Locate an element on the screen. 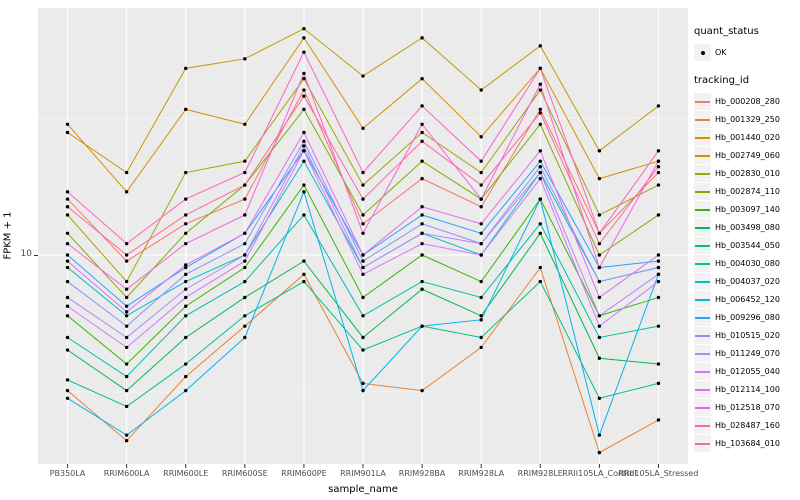 The height and width of the screenshot is (500, 800). legend-item: Hb_003498_080 is located at coordinates (747, 227).